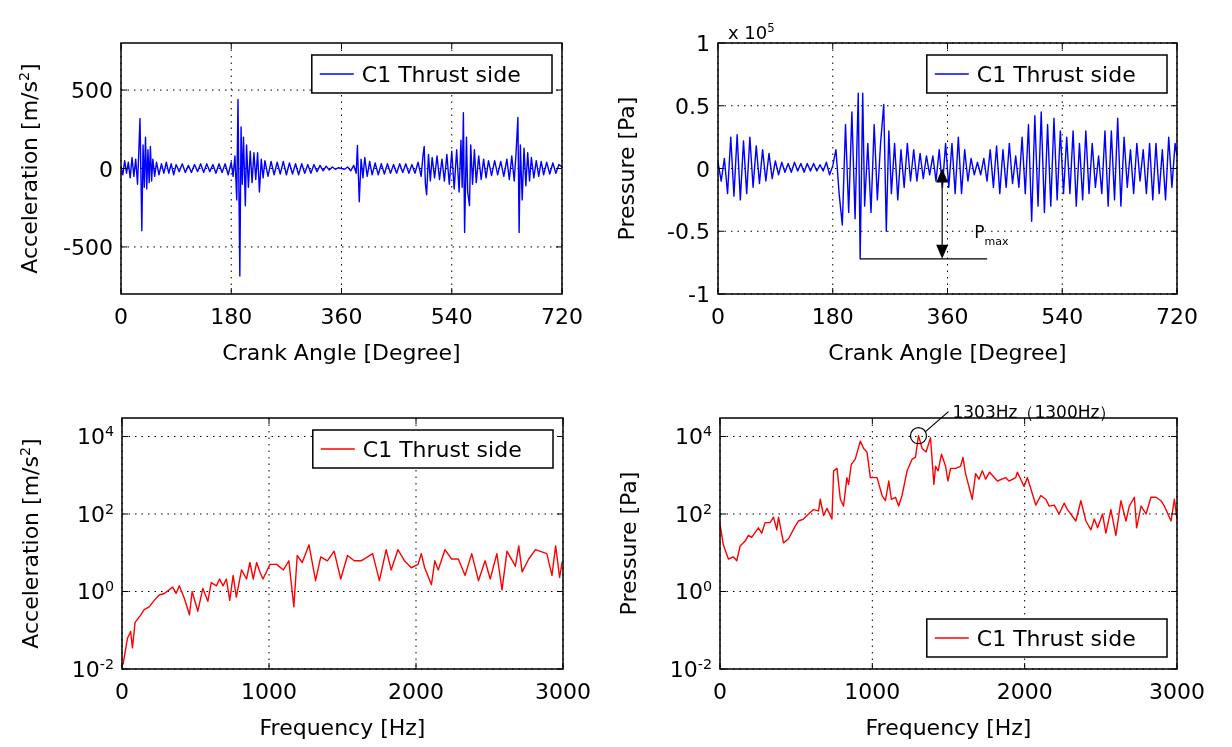 The height and width of the screenshot is (747, 1232). Describe the element at coordinates (703, 43) in the screenshot. I see `y-tick-label: 1` at that location.